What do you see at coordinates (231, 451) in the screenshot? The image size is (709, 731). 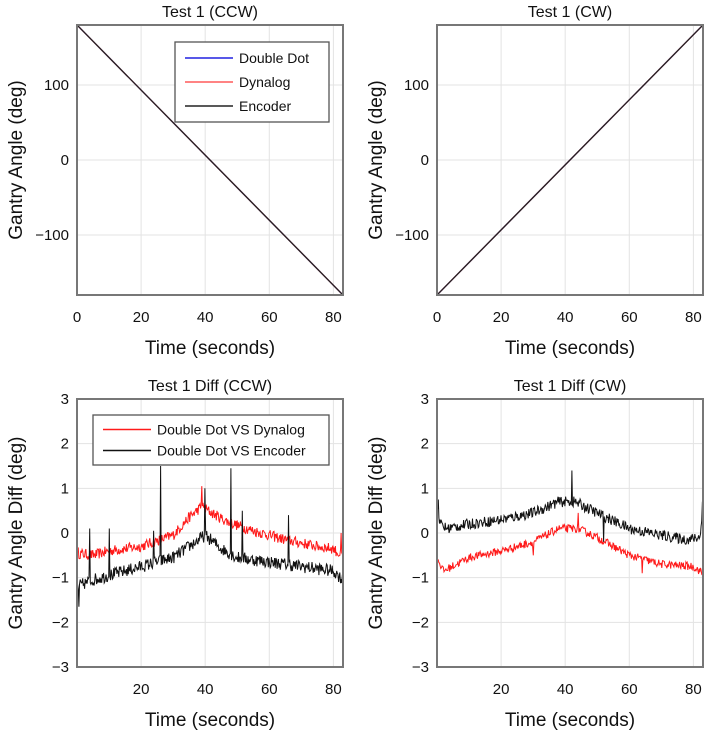 I see `legend-label: Double Dot VS Encoder` at bounding box center [231, 451].